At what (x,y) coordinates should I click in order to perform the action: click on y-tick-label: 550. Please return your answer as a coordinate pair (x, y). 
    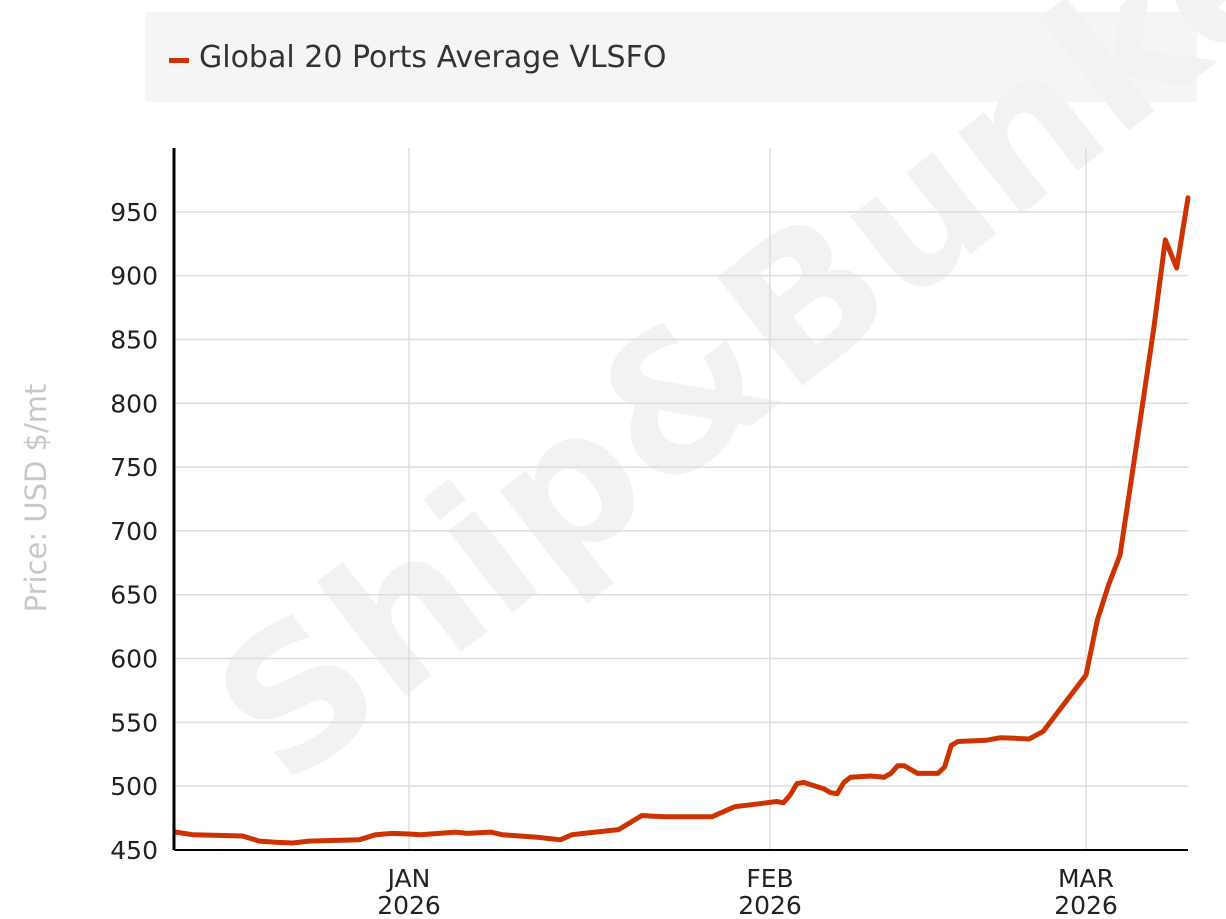
    Looking at the image, I should click on (134, 722).